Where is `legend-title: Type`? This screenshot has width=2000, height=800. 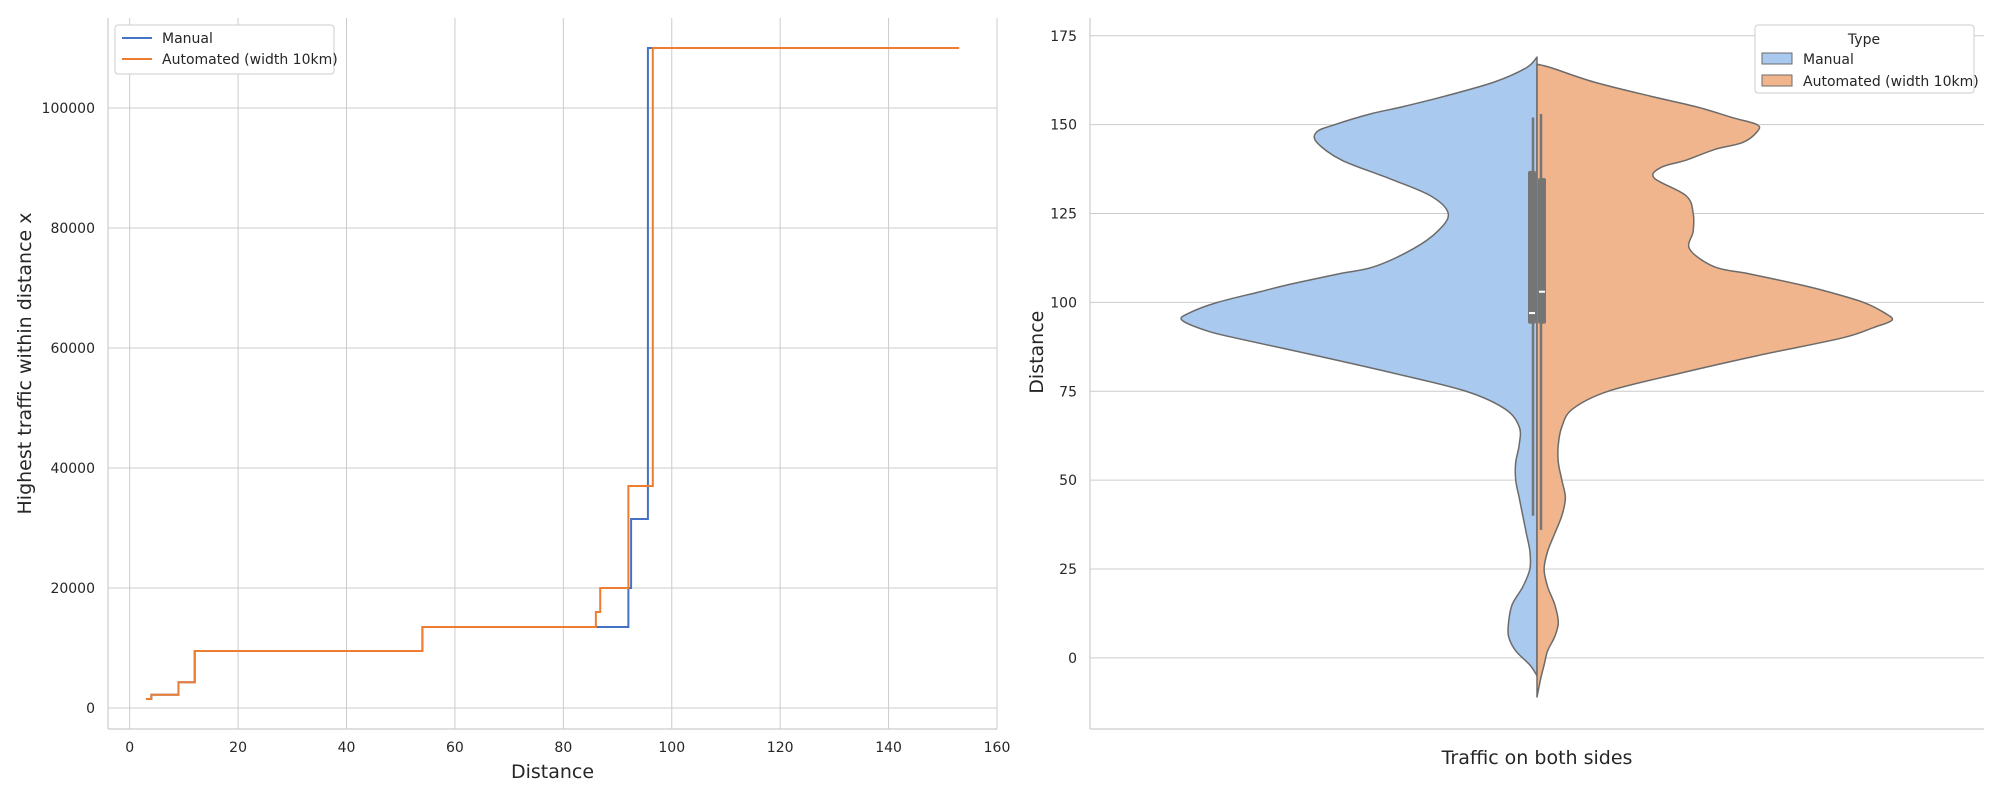
legend-title: Type is located at coordinates (1863, 40).